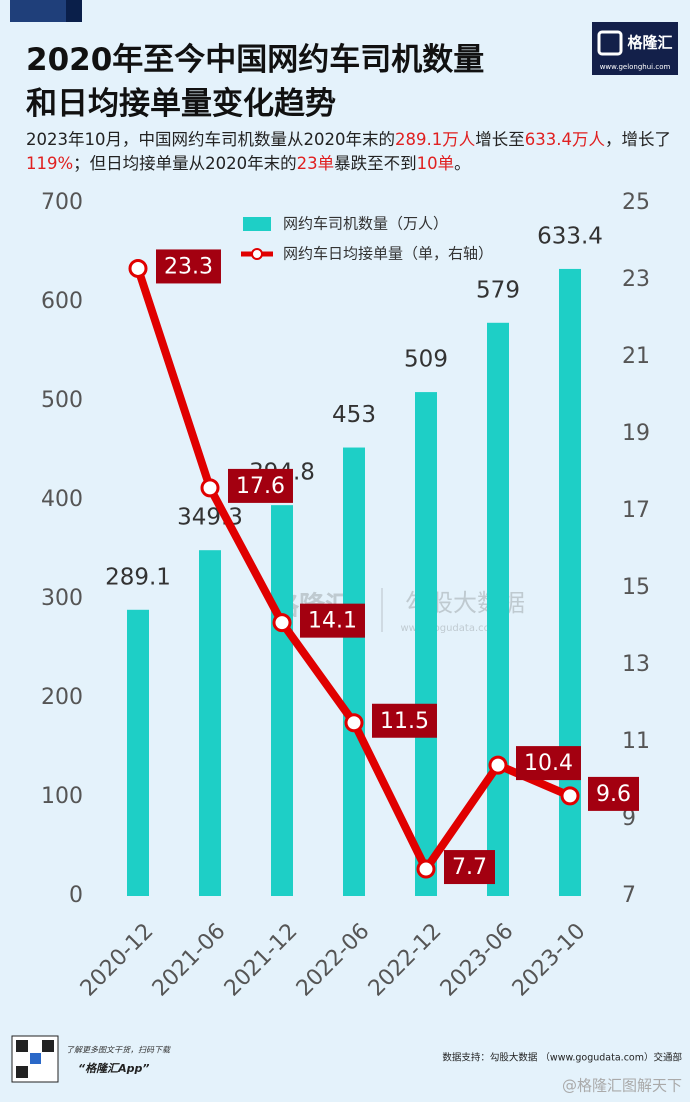 The width and height of the screenshot is (690, 1102). Describe the element at coordinates (315, 163) in the screenshot. I see `subtitle-highlight: 23单` at that location.